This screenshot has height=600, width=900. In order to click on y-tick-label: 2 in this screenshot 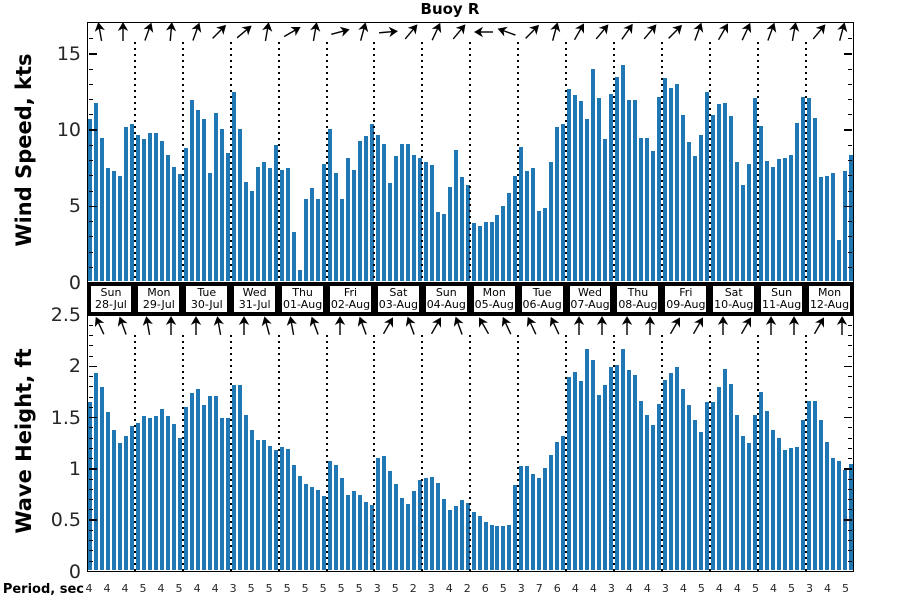, I will do `click(74, 366)`.